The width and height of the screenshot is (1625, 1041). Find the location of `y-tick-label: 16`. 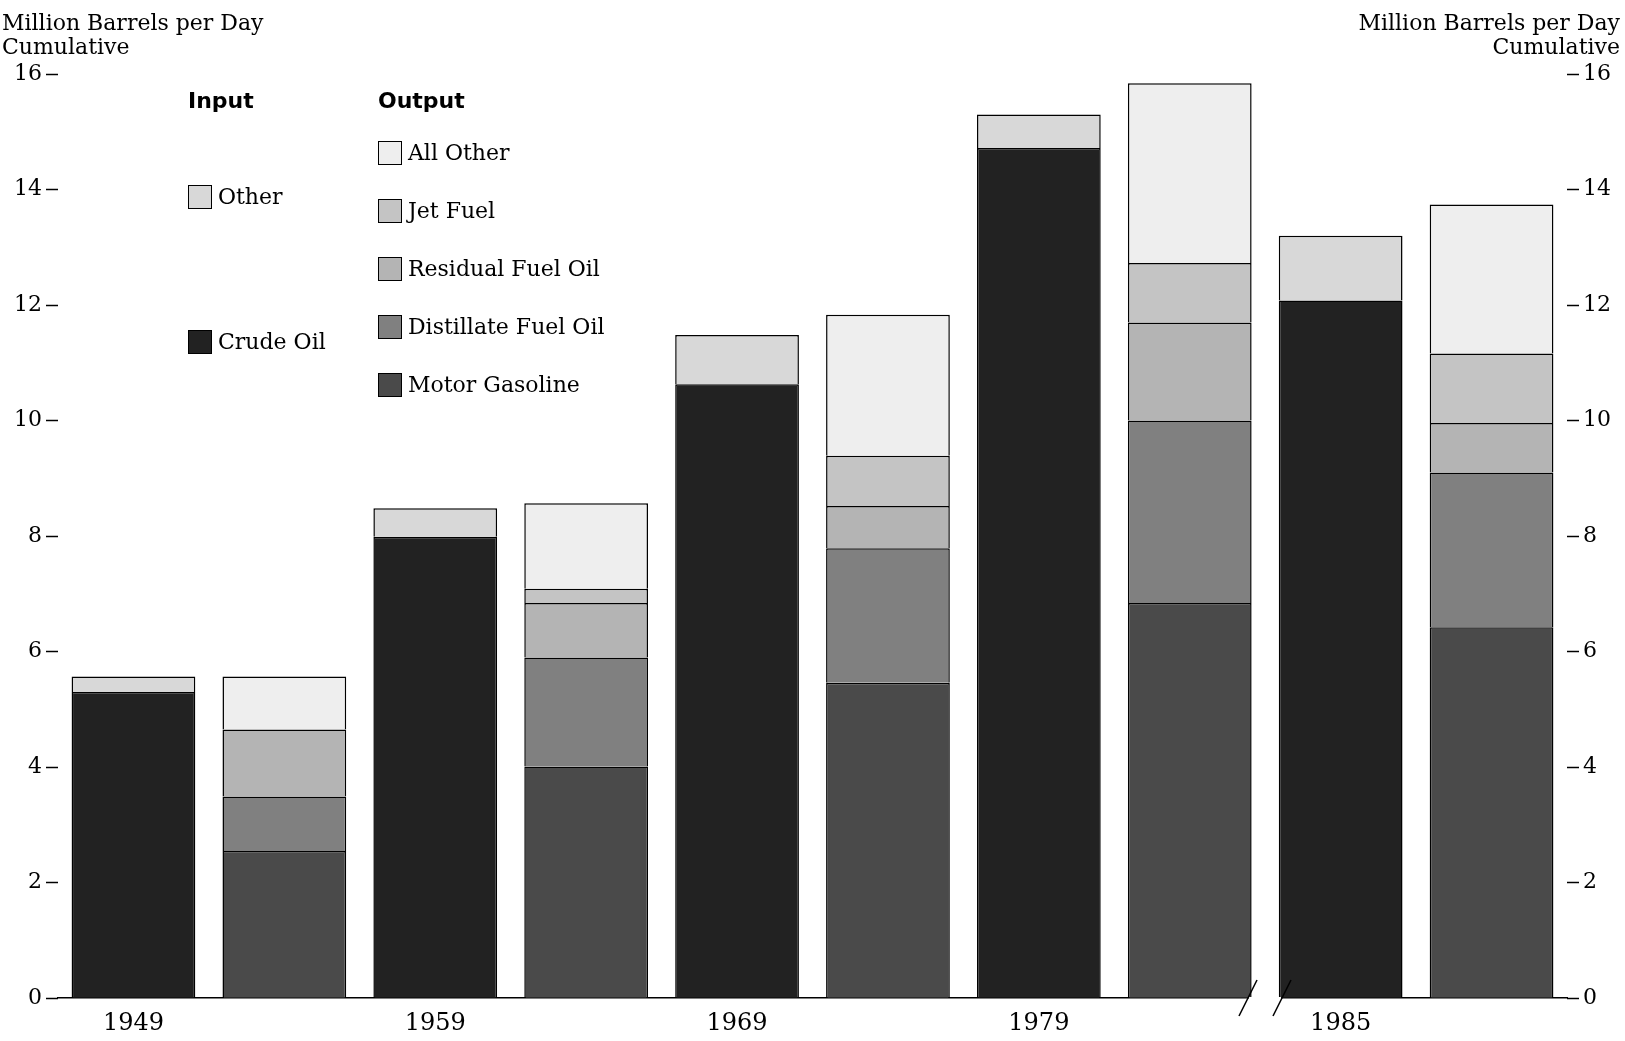

y-tick-label: 16 is located at coordinates (27, 72).